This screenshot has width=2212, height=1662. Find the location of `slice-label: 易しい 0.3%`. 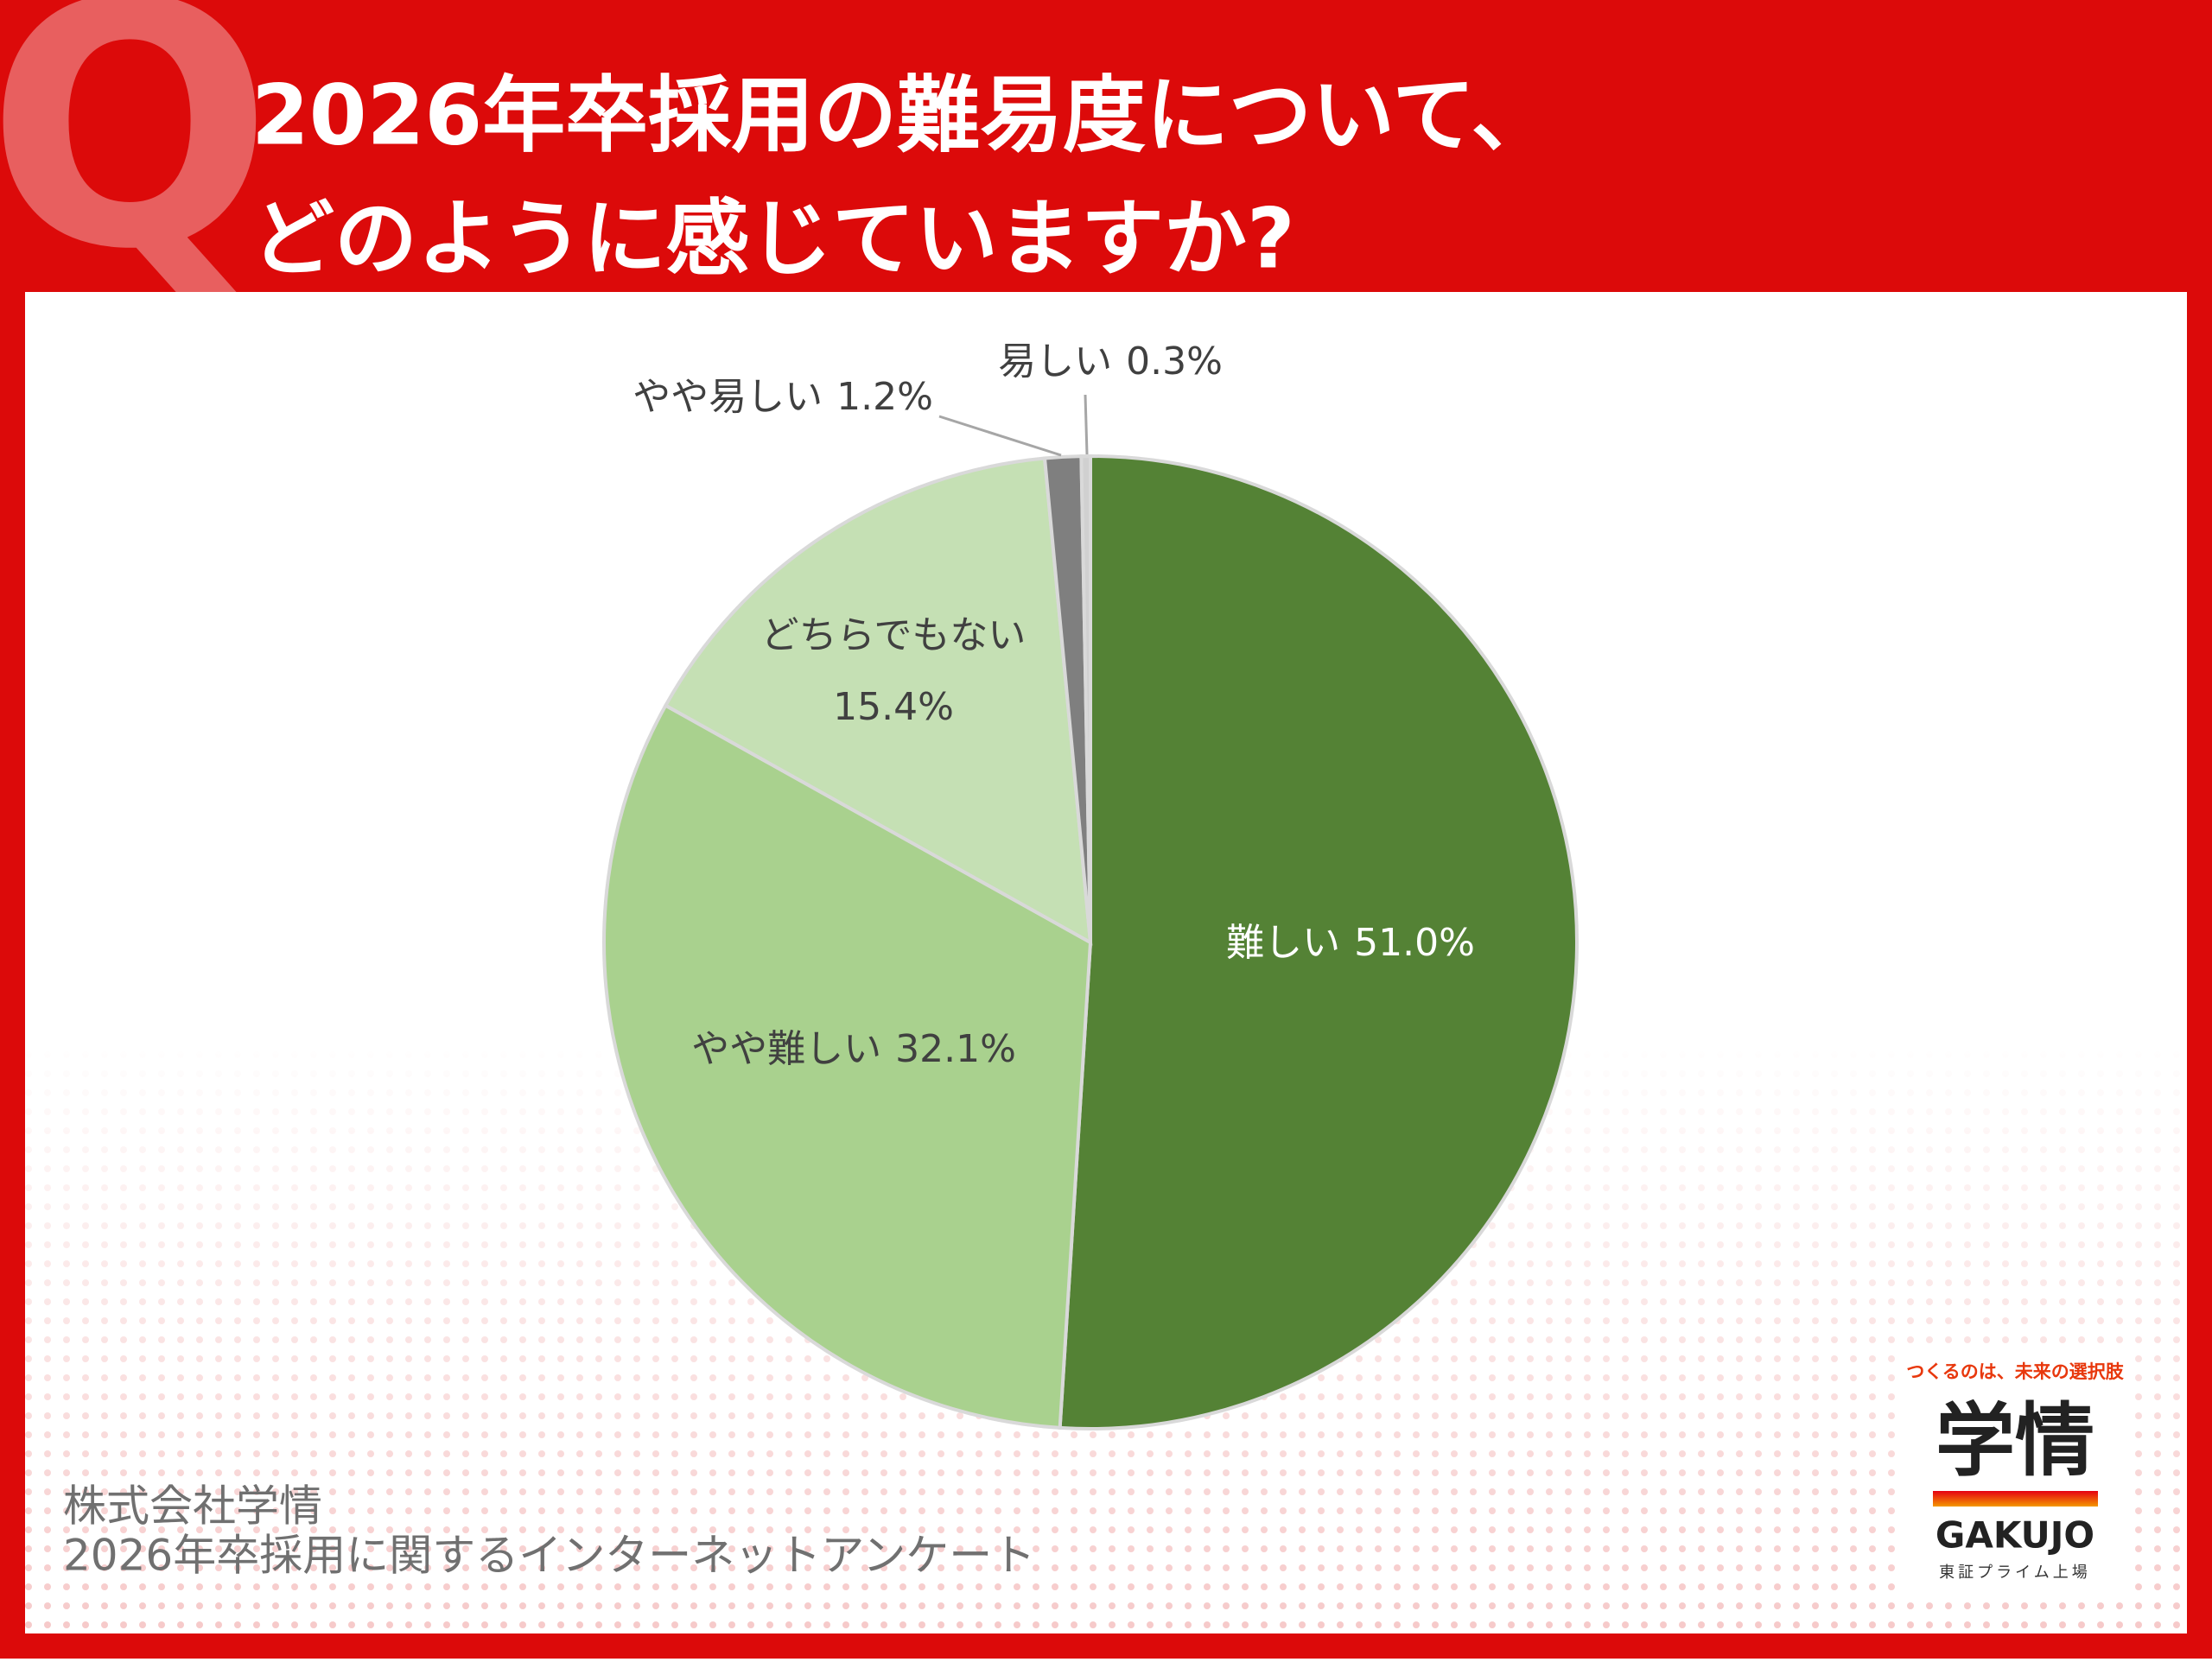

slice-label: 易しい 0.3% is located at coordinates (1110, 361).